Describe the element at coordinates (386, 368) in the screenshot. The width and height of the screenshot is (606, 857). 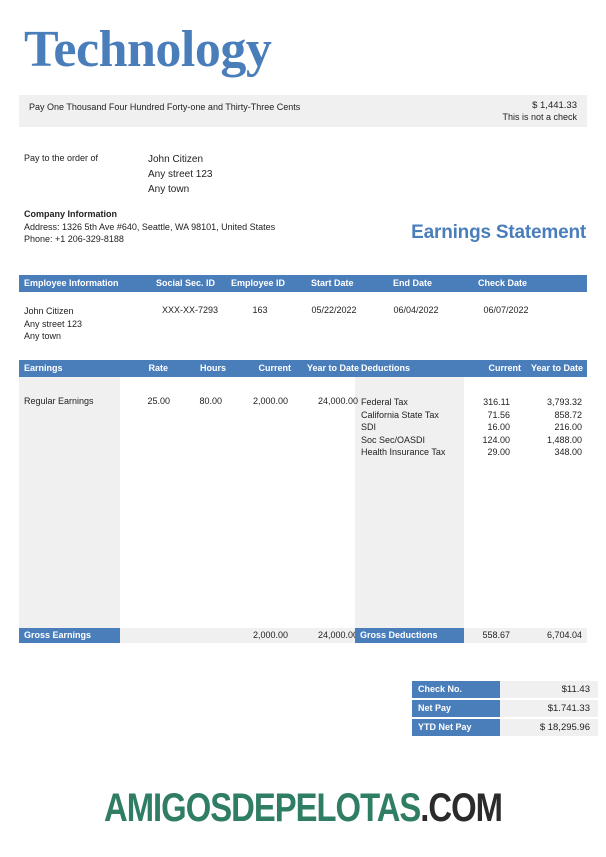
I see `earnings-header-deductions: Deductions` at that location.